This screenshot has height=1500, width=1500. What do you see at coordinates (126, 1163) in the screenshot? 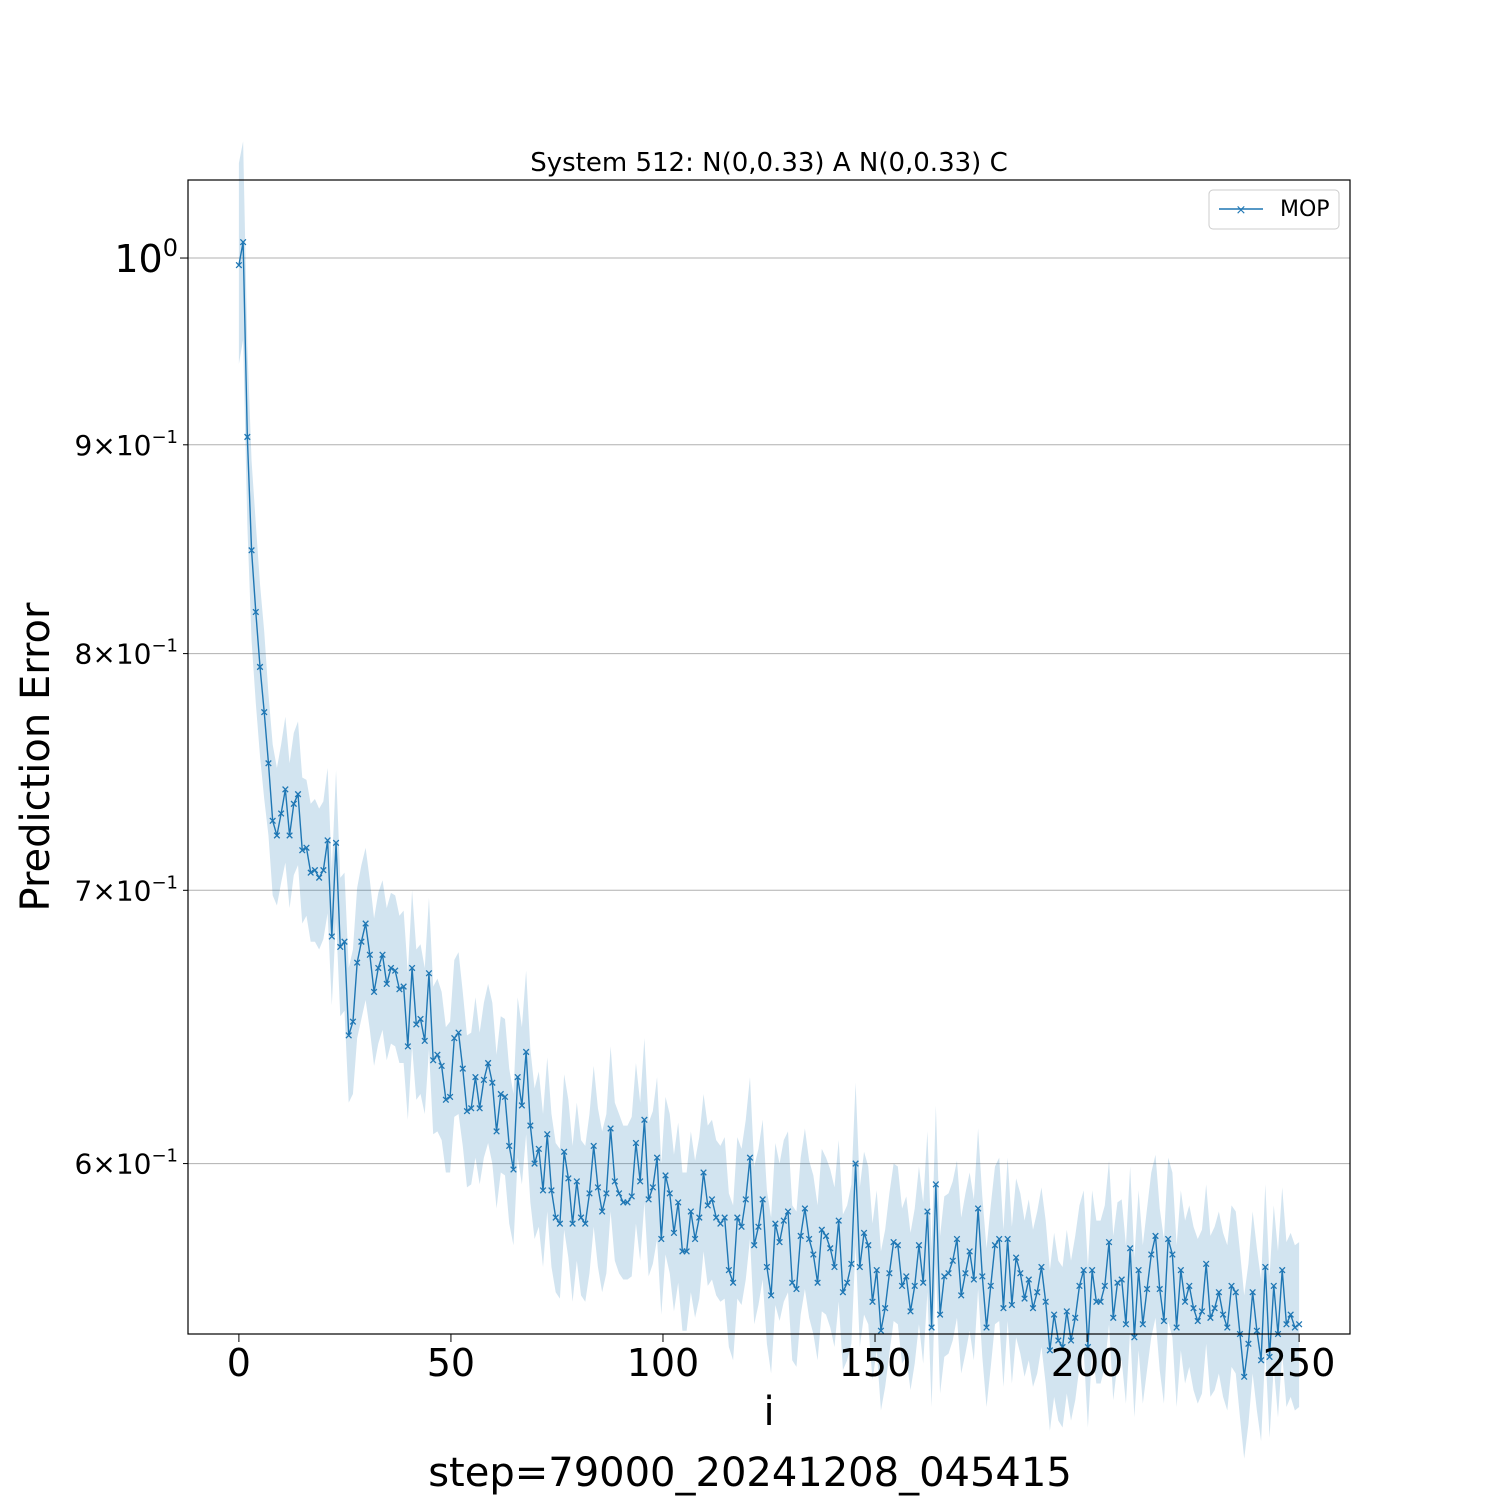
I see `y-tick-label: 6×10⁻¹` at bounding box center [126, 1163].